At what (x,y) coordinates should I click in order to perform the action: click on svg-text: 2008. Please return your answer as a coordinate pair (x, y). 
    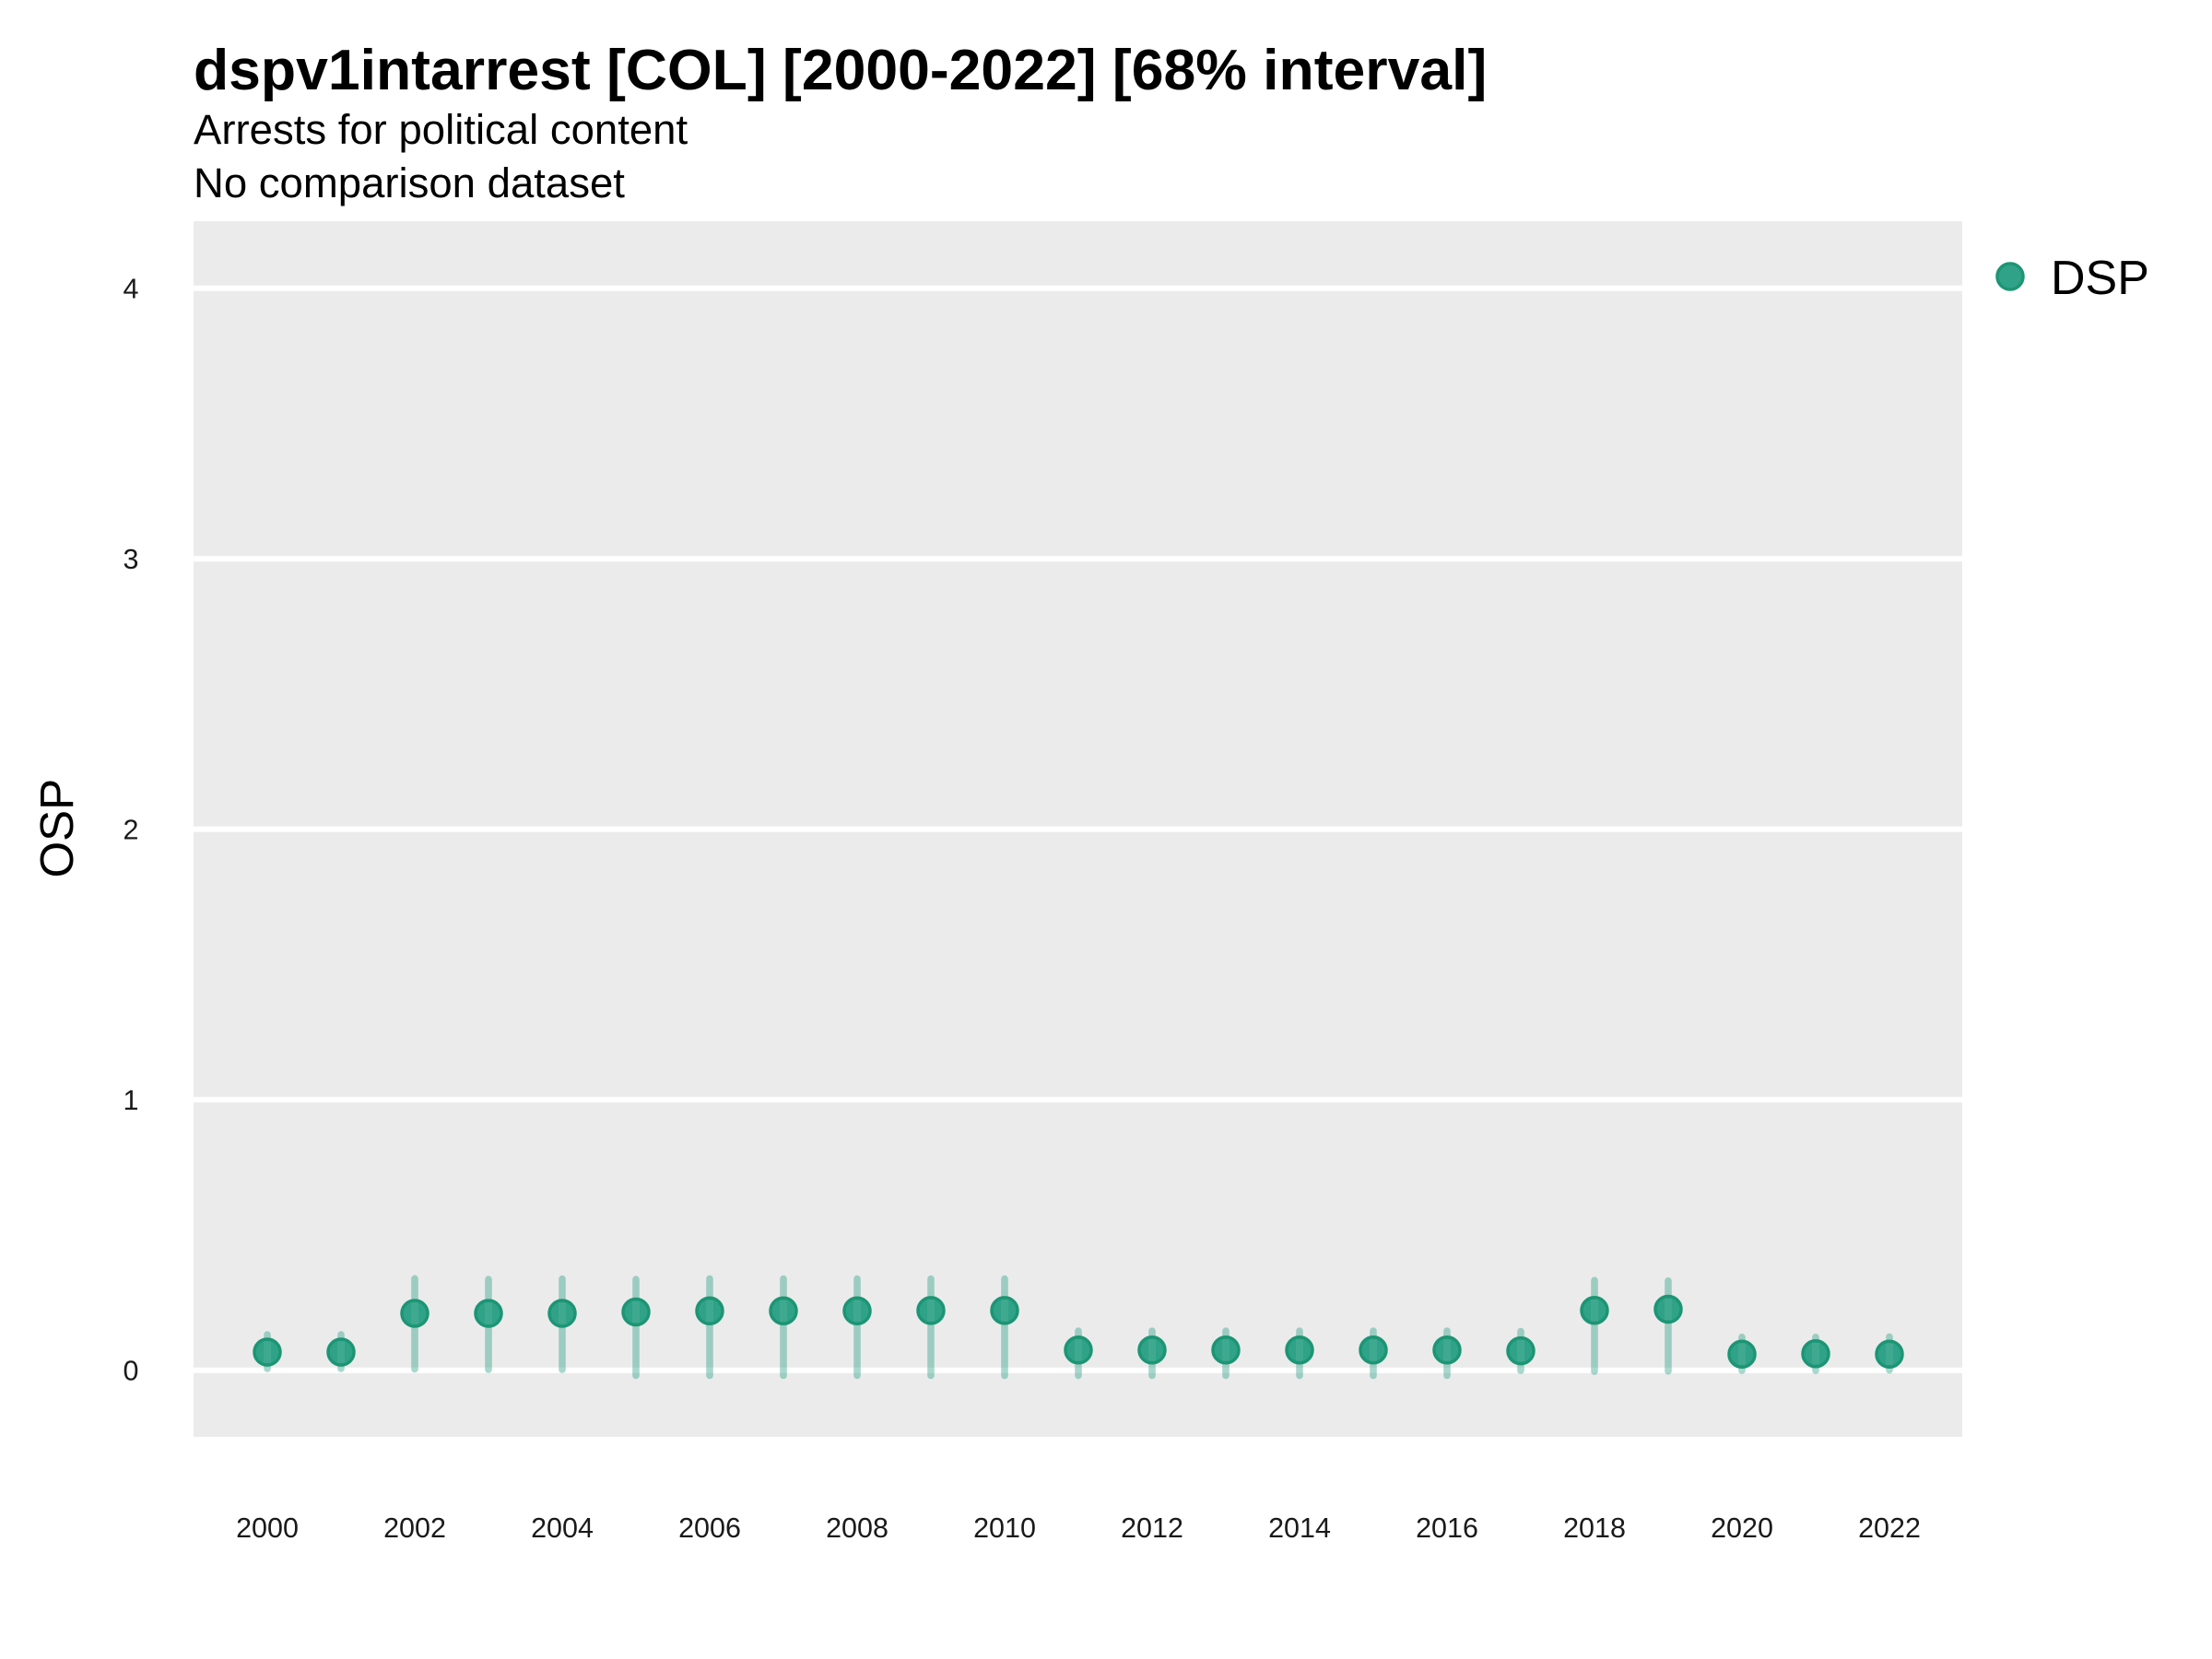
    Looking at the image, I should click on (857, 1528).